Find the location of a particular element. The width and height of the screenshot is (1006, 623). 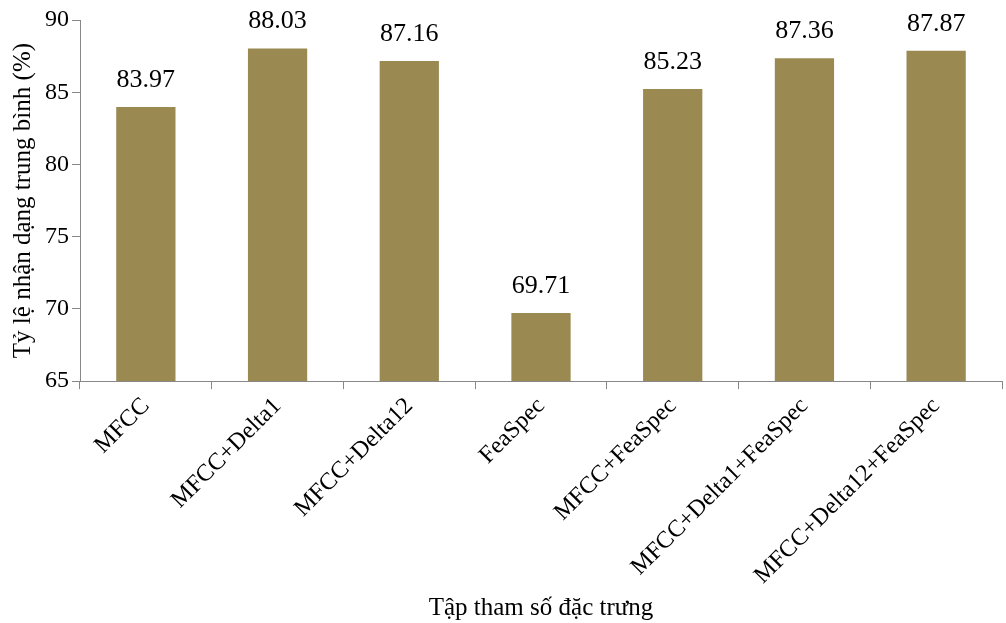

y-tick-label: 65 is located at coordinates (57, 379).